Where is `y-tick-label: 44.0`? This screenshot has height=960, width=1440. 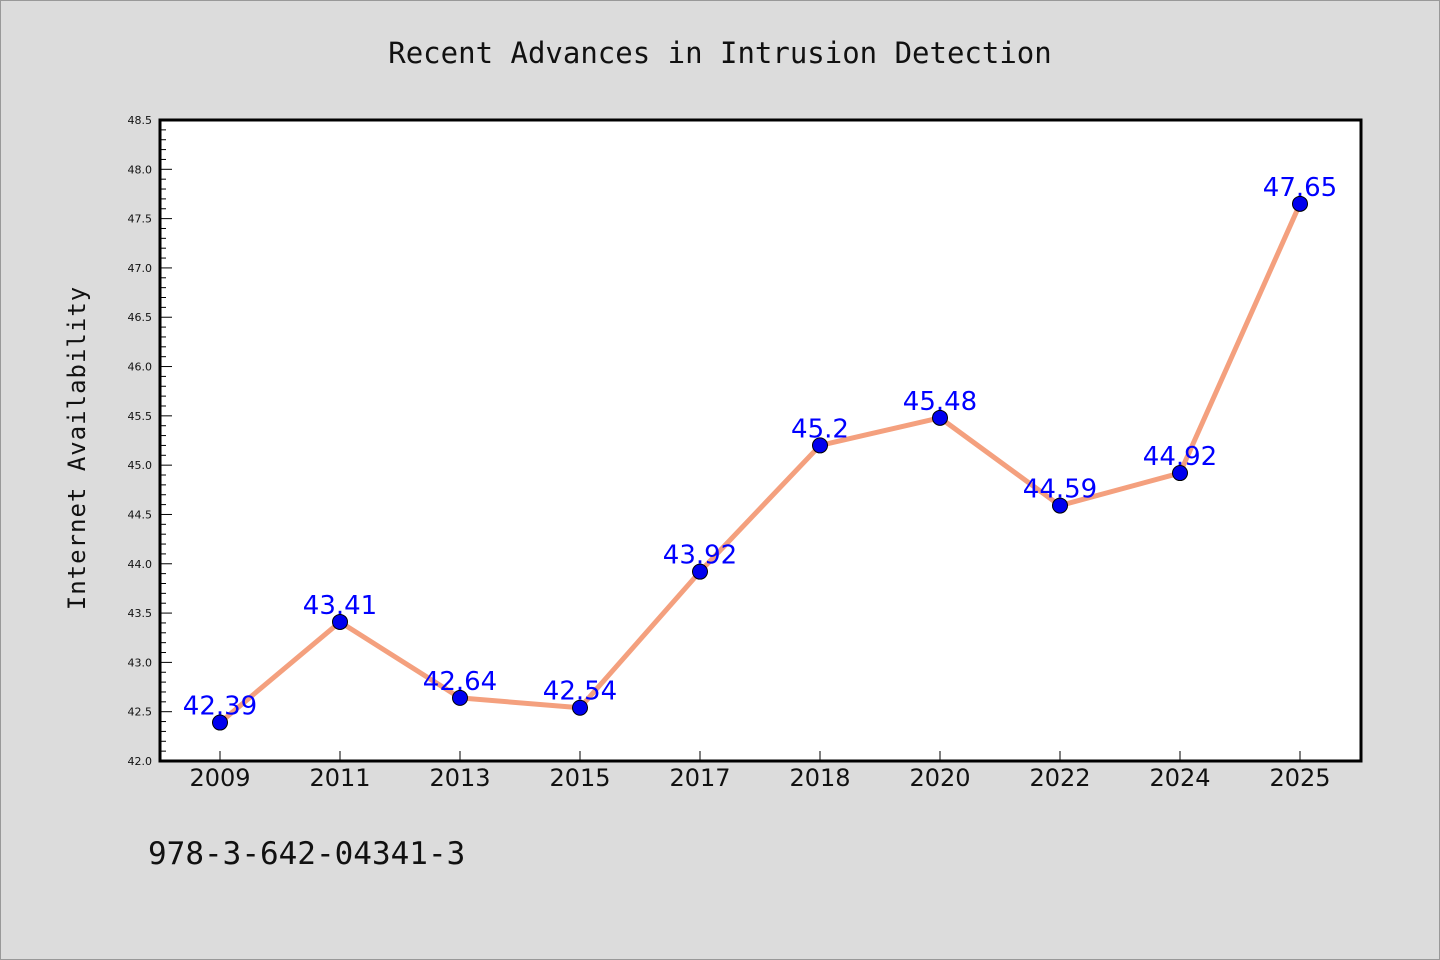
y-tick-label: 44.0 is located at coordinates (140, 564).